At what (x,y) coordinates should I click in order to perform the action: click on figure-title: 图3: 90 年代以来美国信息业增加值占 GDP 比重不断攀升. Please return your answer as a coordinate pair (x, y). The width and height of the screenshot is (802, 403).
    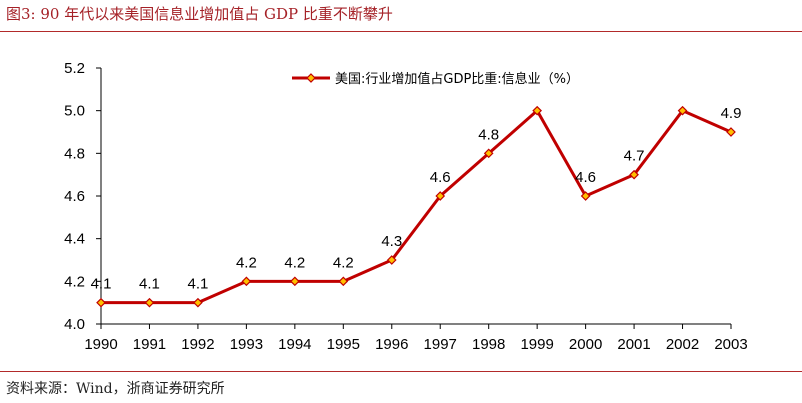
    Looking at the image, I should click on (199, 14).